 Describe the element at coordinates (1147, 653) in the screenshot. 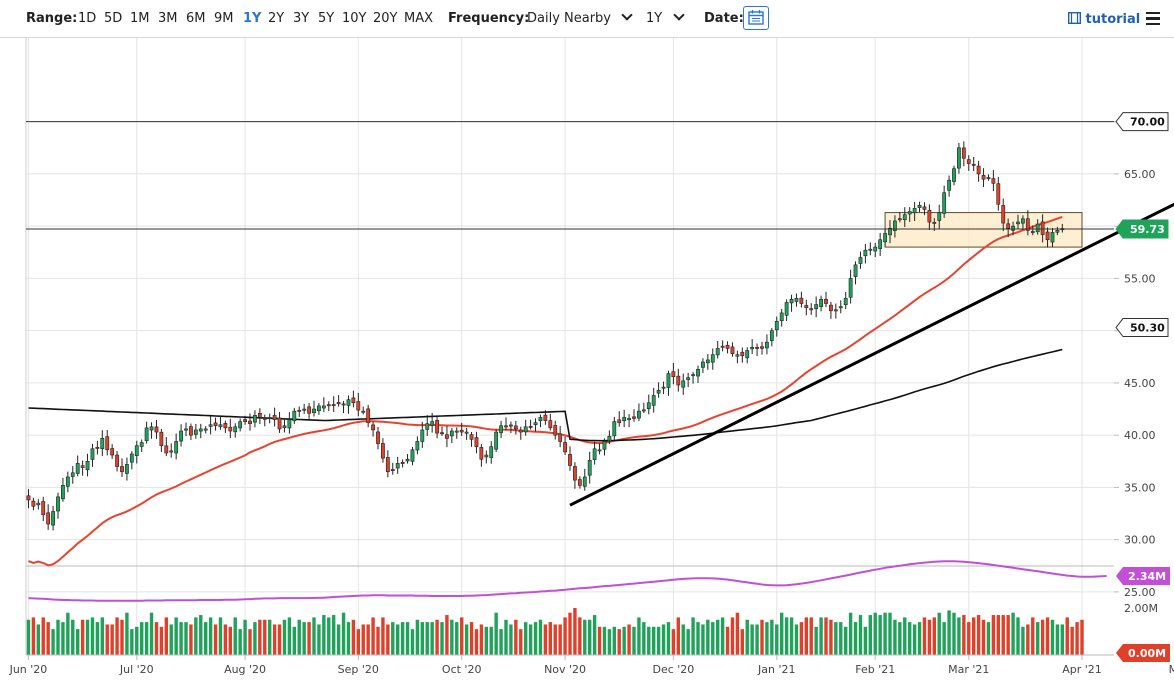

I see `volume-zero-badge-text: 0.00M` at that location.